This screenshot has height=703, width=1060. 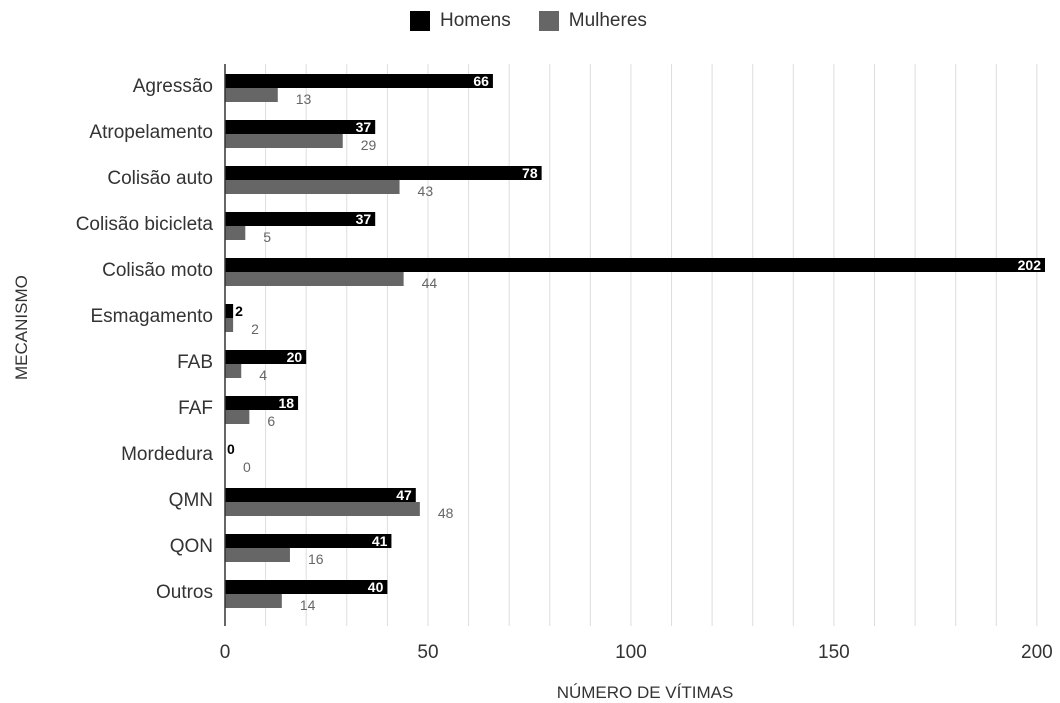 What do you see at coordinates (446, 513) in the screenshot?
I see `data-label: 48` at bounding box center [446, 513].